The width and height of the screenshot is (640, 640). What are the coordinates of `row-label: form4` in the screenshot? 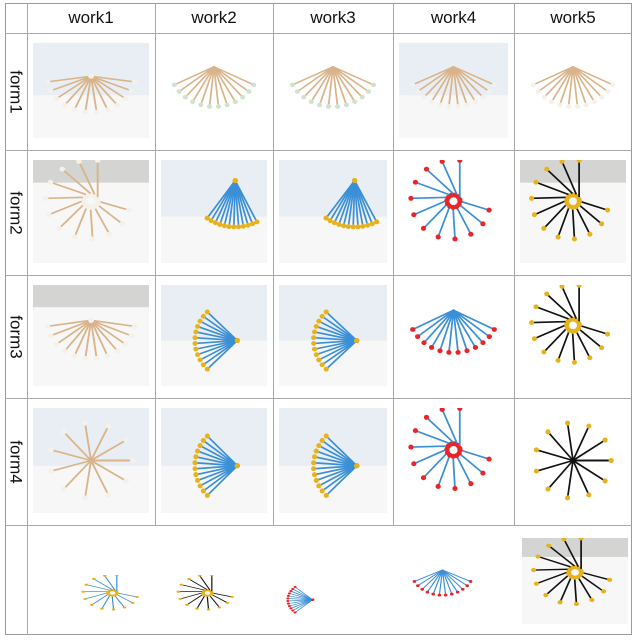 It's located at (16, 461).